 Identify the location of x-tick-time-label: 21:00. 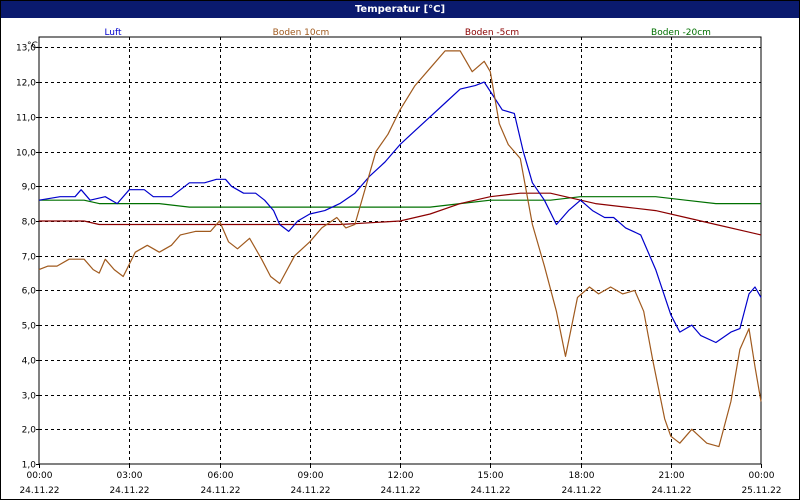
(672, 476).